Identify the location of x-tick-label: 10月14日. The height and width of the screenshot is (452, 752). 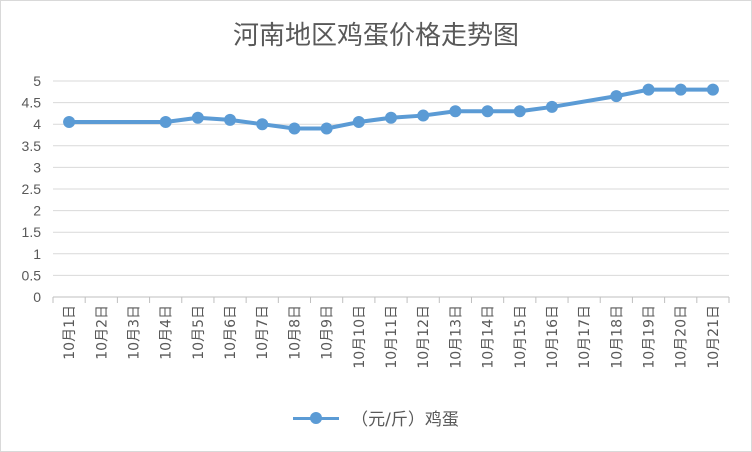
(489, 337).